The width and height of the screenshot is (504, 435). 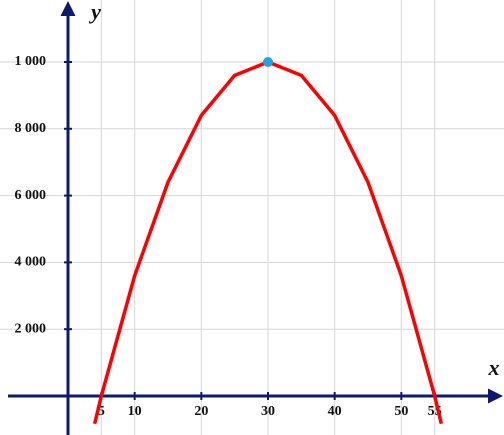 I want to click on x-tick-label: 10, so click(x=135, y=411).